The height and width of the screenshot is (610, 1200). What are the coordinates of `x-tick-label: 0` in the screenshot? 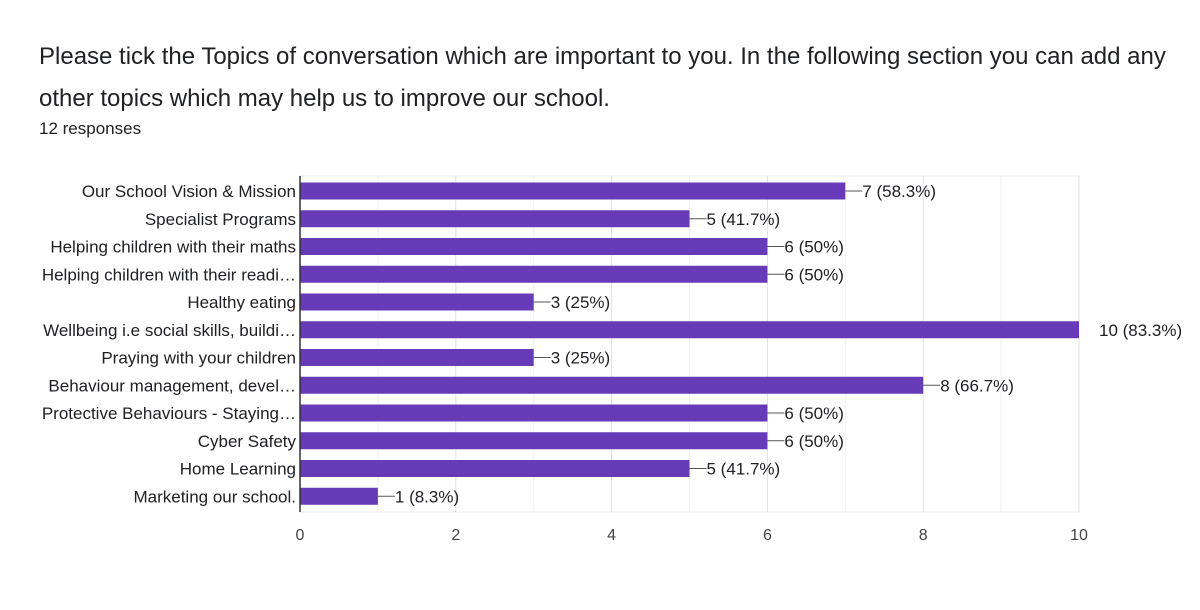 It's located at (300, 535).